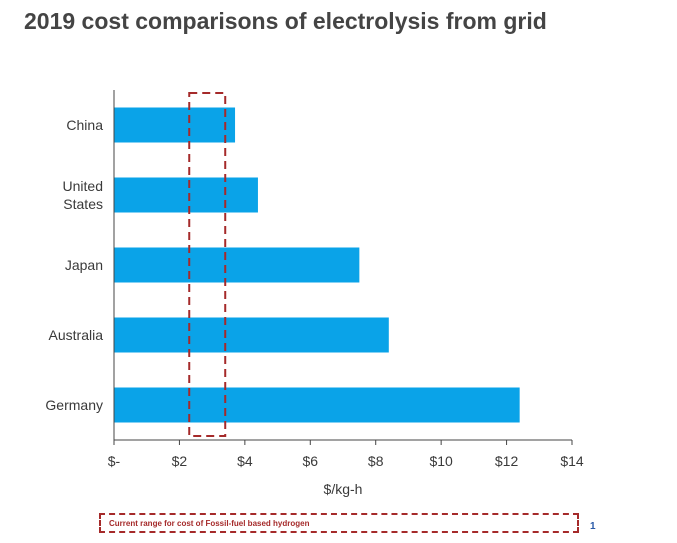  I want to click on fossil-range-box, so click(207, 264).